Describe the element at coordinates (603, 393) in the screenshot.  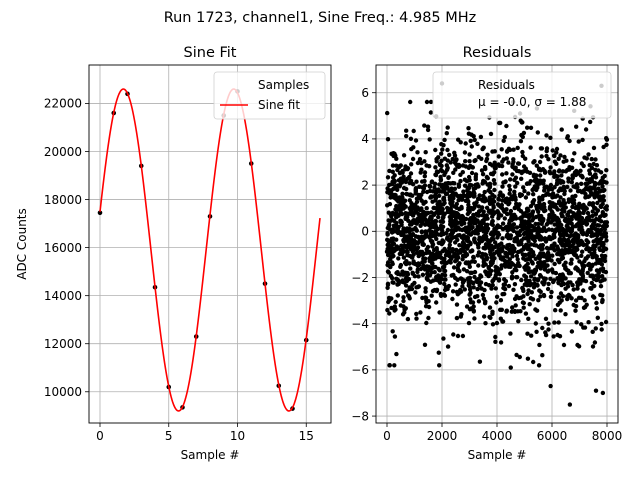
I see `residual-outlier-point` at that location.